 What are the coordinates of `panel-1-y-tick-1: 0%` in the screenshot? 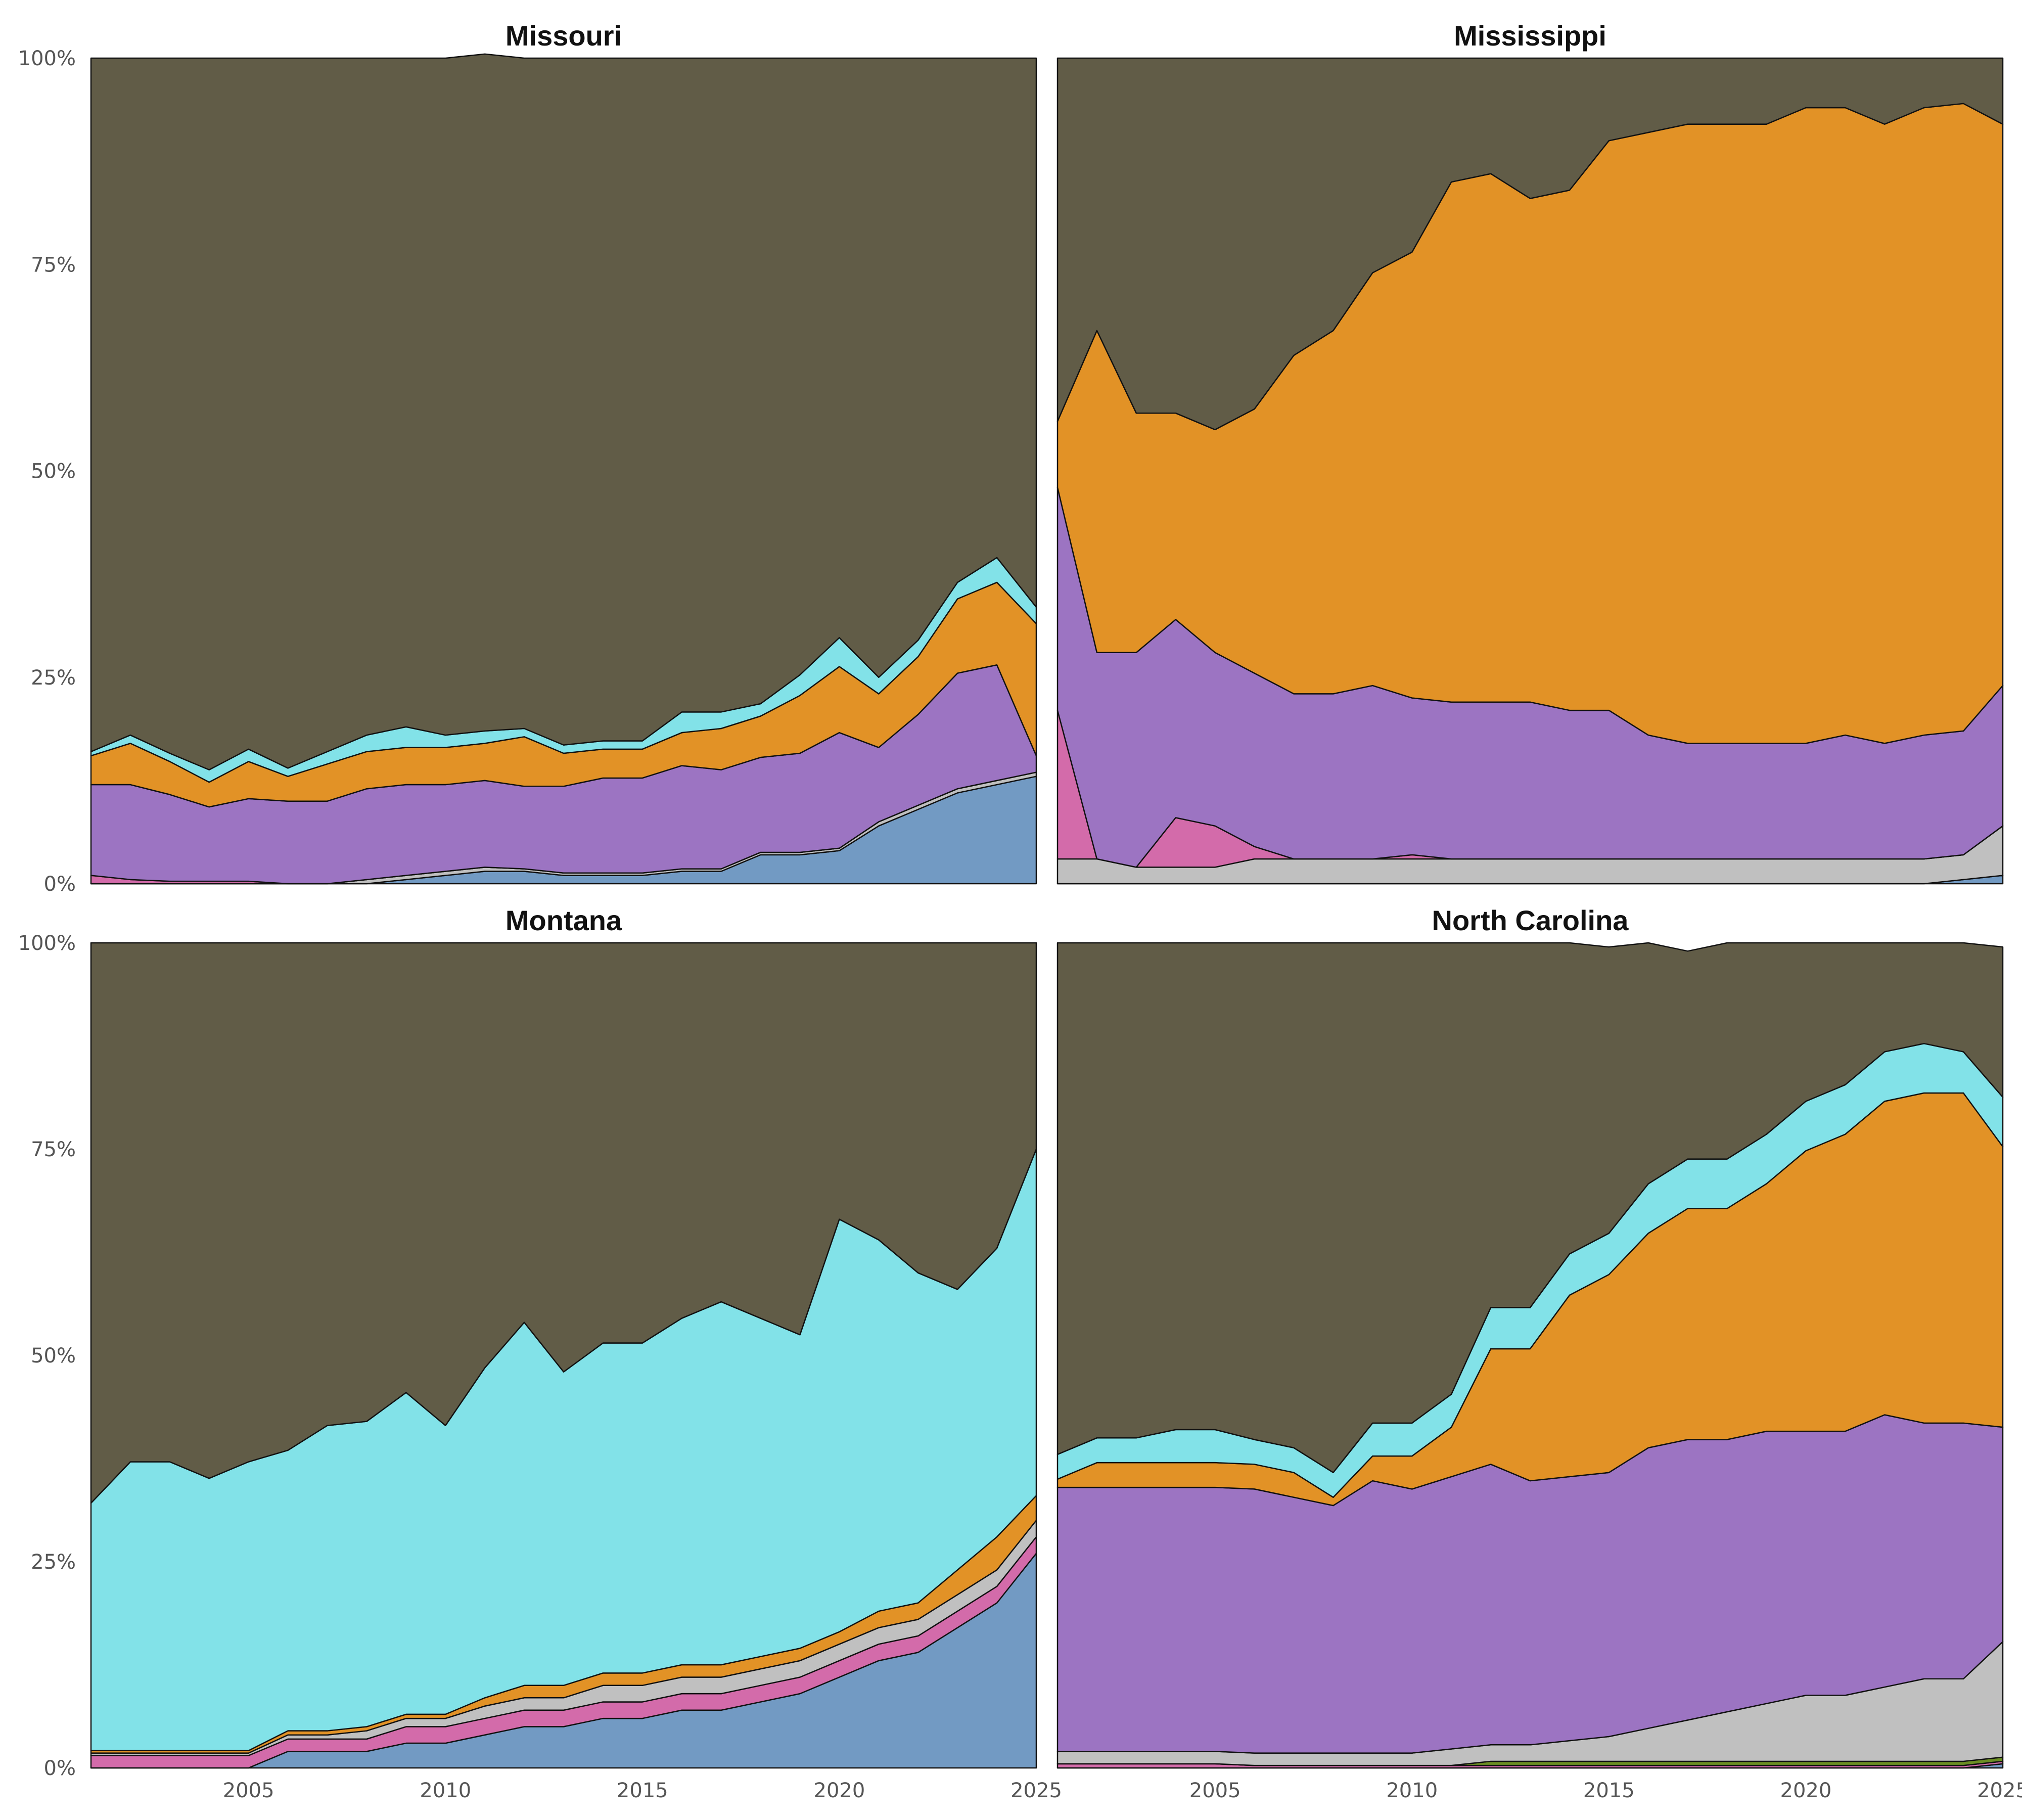 It's located at (60, 884).